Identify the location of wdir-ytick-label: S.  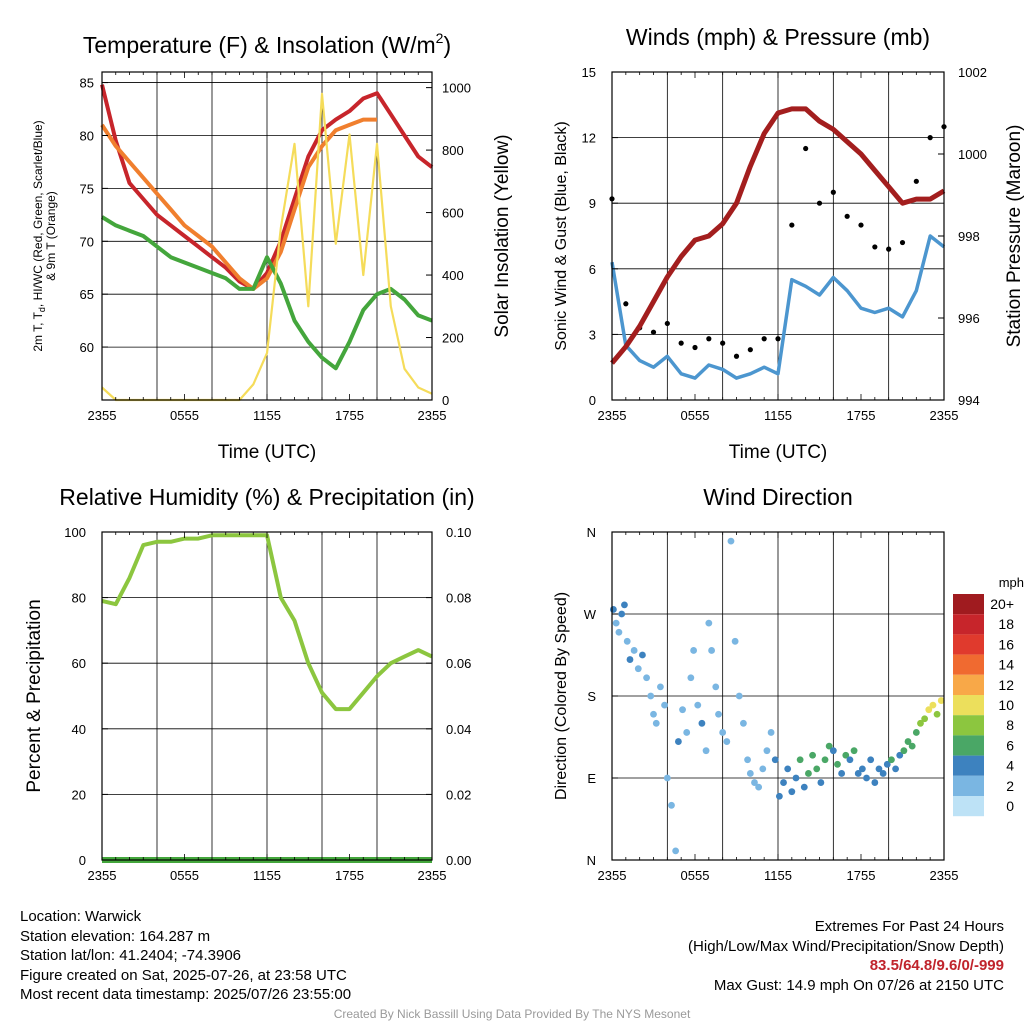
(591, 696).